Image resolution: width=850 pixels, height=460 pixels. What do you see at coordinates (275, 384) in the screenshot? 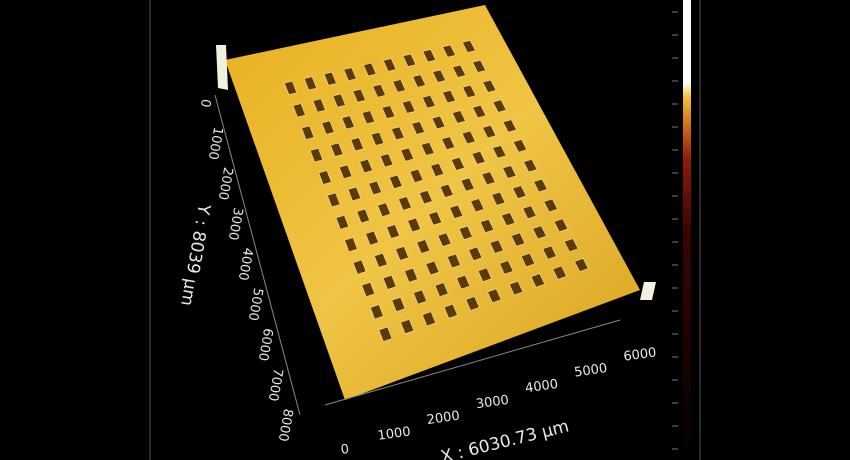
I see `y-tick-label: 7000` at bounding box center [275, 384].